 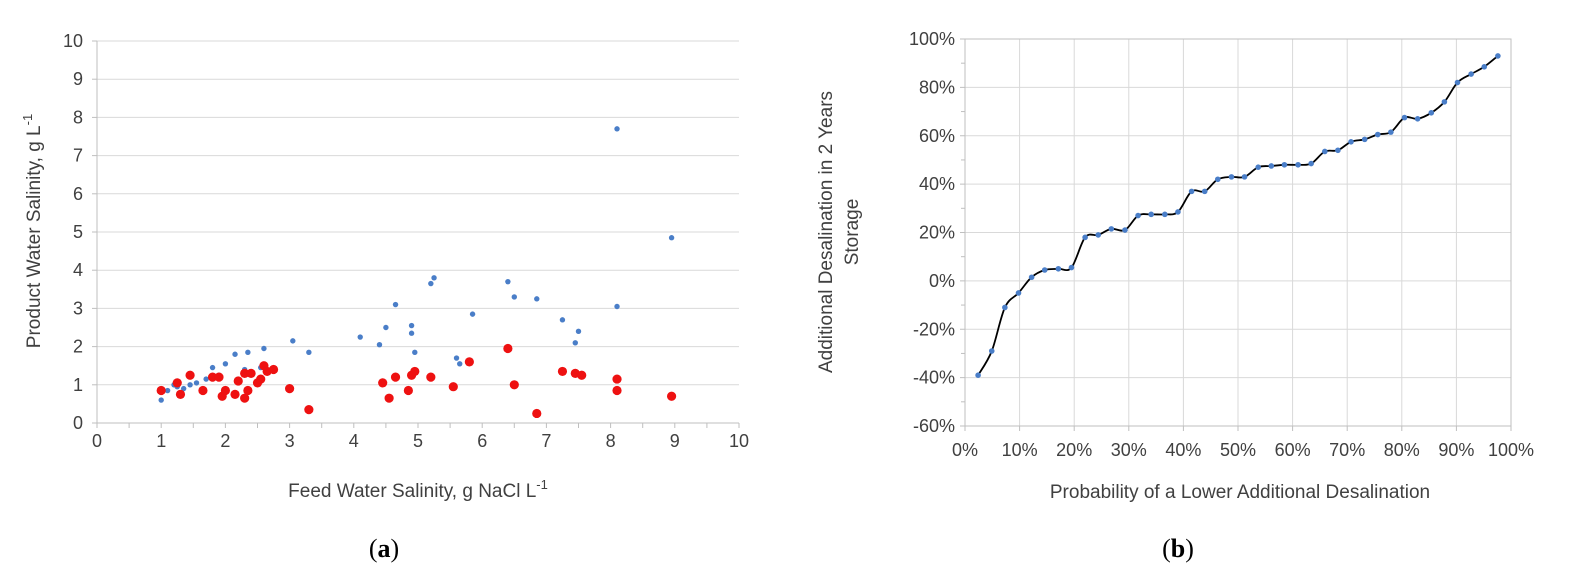 What do you see at coordinates (739, 441) in the screenshot?
I see `panel-a-x-tick-label: 10` at bounding box center [739, 441].